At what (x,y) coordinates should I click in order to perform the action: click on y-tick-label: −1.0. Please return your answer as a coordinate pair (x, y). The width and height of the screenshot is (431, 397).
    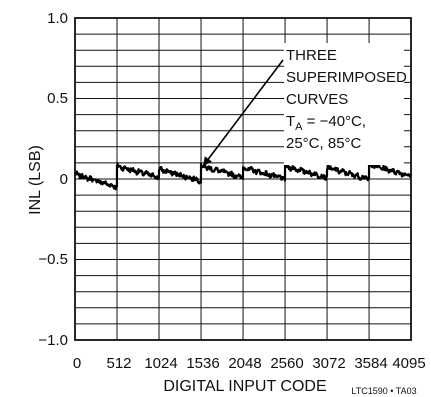
    Looking at the image, I should click on (53, 340).